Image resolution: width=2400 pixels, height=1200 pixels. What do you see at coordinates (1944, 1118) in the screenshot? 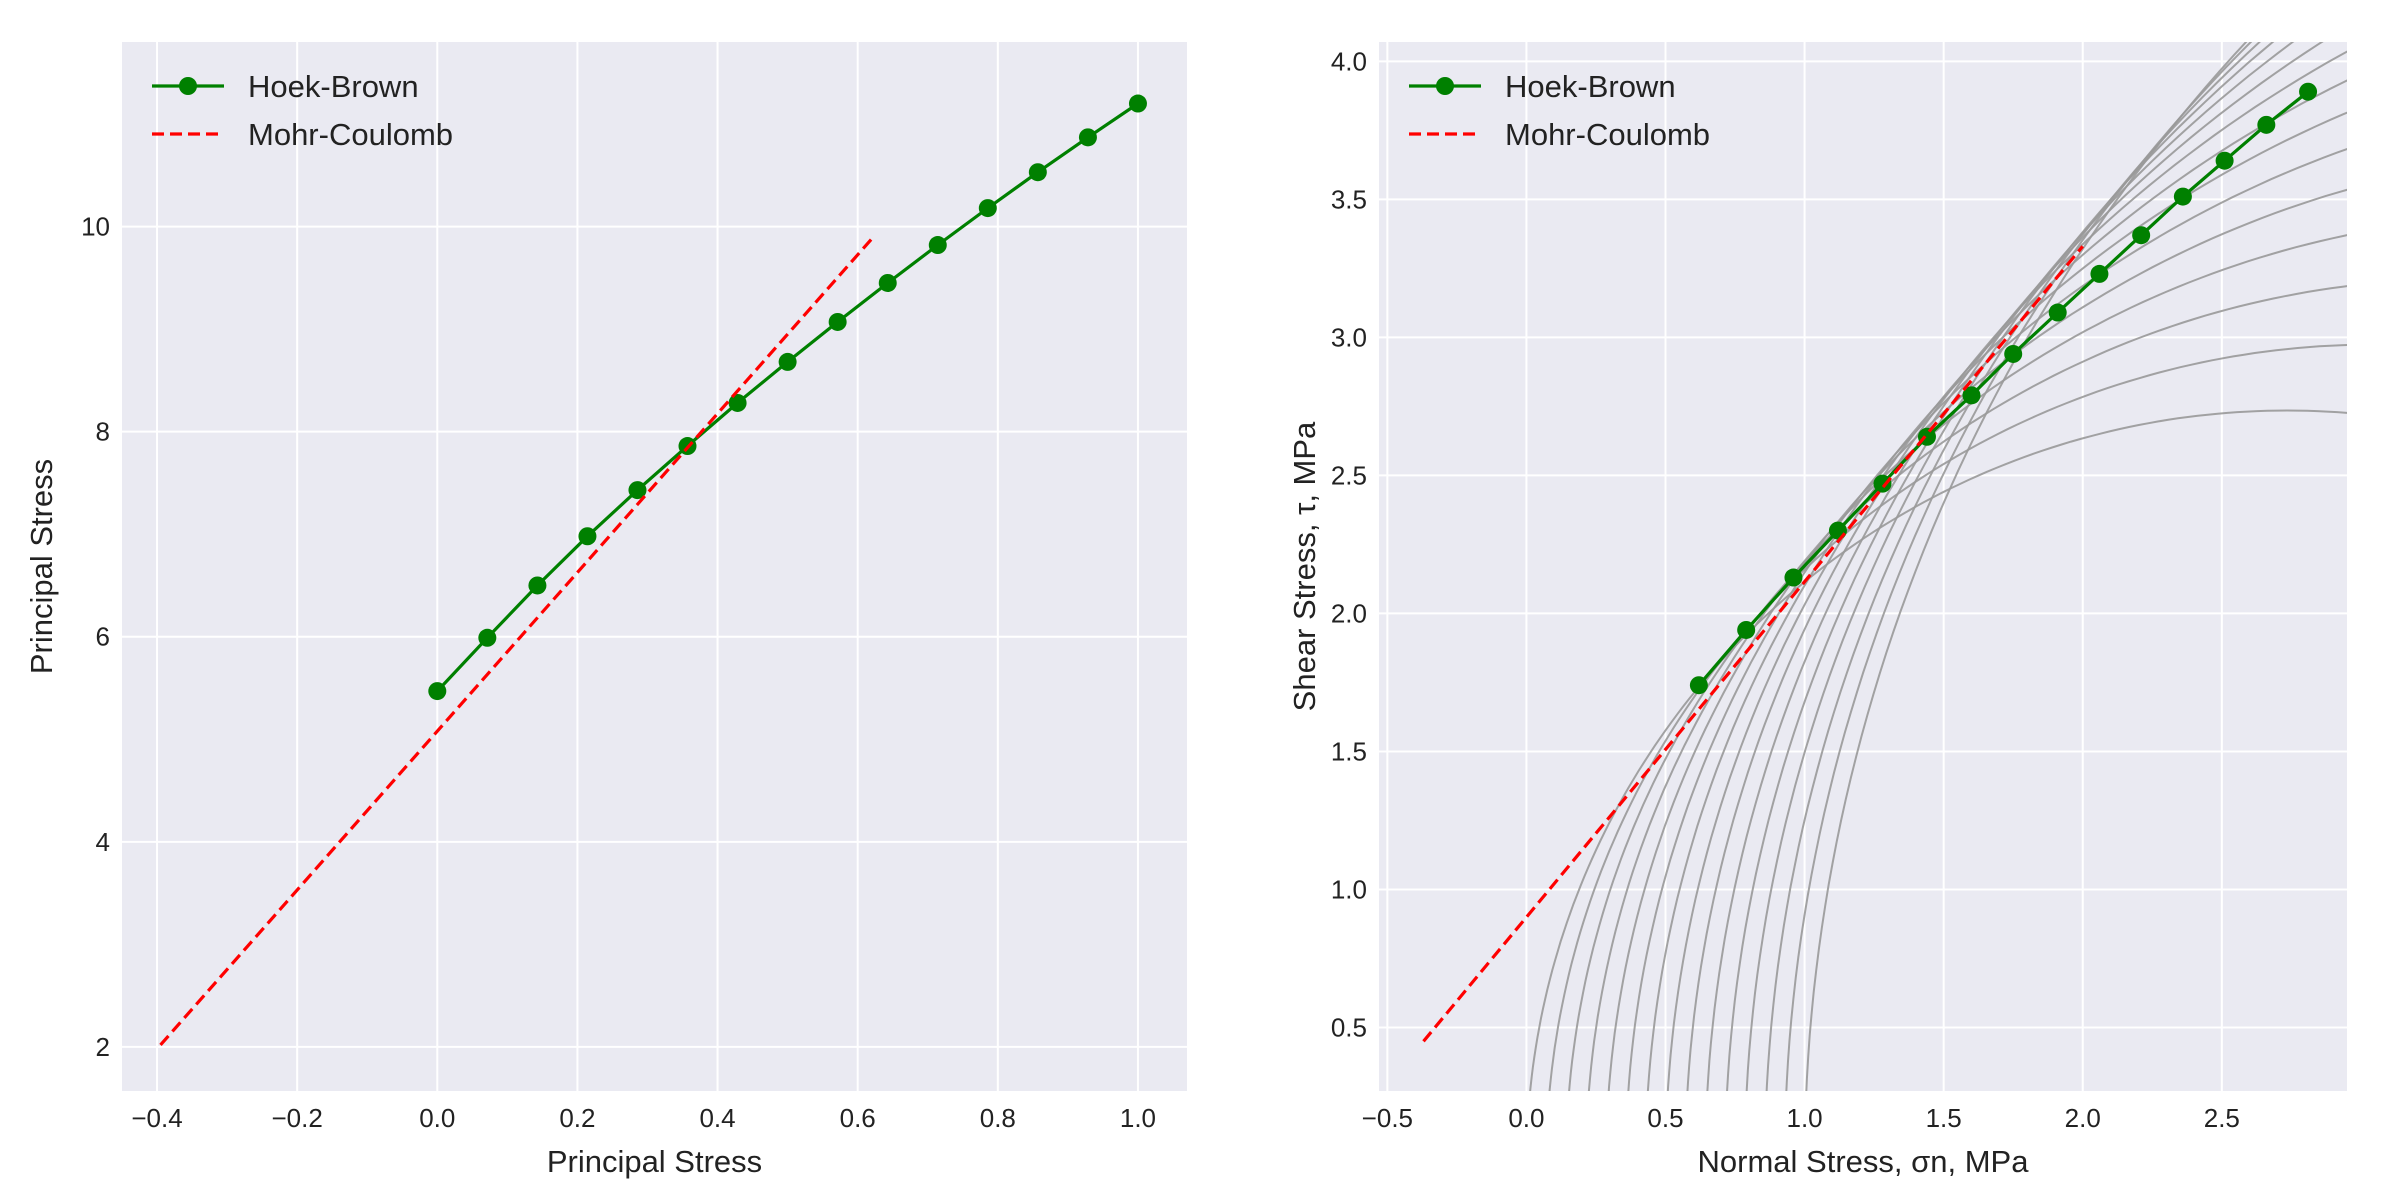
I see `x-tick-label: 1.5` at bounding box center [1944, 1118].